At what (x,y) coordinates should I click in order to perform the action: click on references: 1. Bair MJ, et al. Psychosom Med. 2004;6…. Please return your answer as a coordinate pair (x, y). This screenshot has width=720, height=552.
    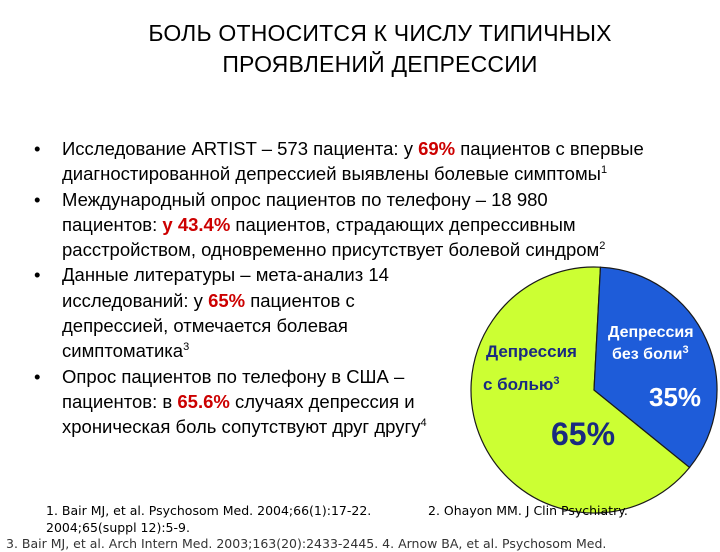
    Looking at the image, I should click on (356, 526).